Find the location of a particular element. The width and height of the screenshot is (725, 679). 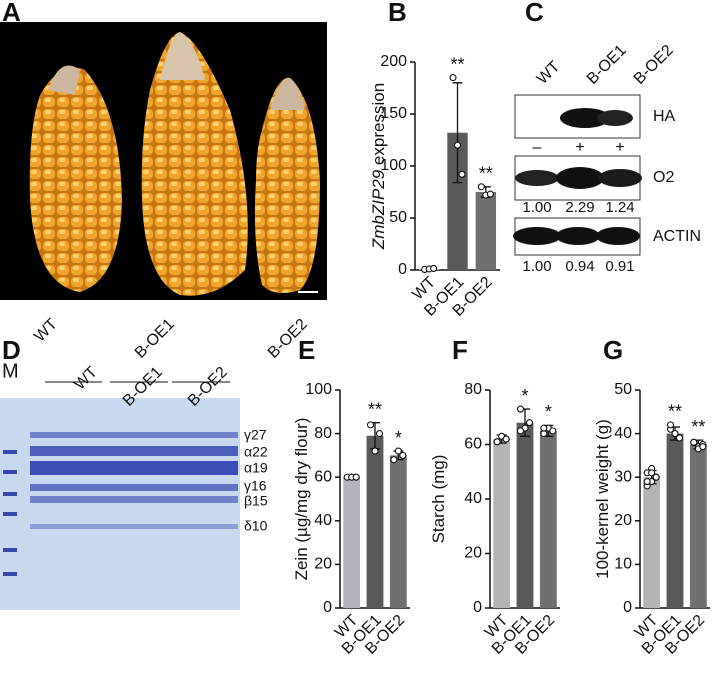

y-axis-label: Starch (mg) is located at coordinates (438, 499).